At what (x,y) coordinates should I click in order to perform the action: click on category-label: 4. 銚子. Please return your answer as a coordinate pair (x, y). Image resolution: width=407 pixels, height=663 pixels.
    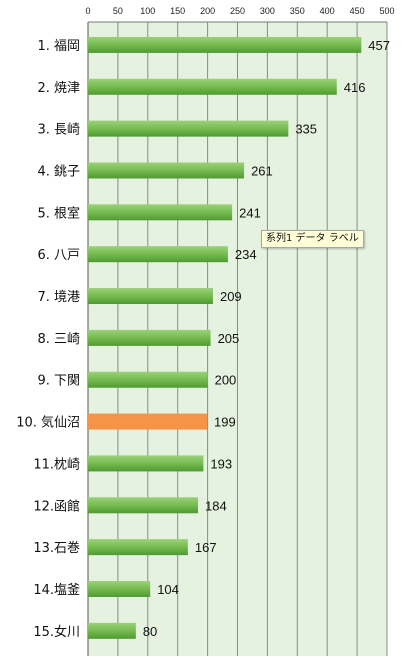
    Looking at the image, I should click on (58, 171).